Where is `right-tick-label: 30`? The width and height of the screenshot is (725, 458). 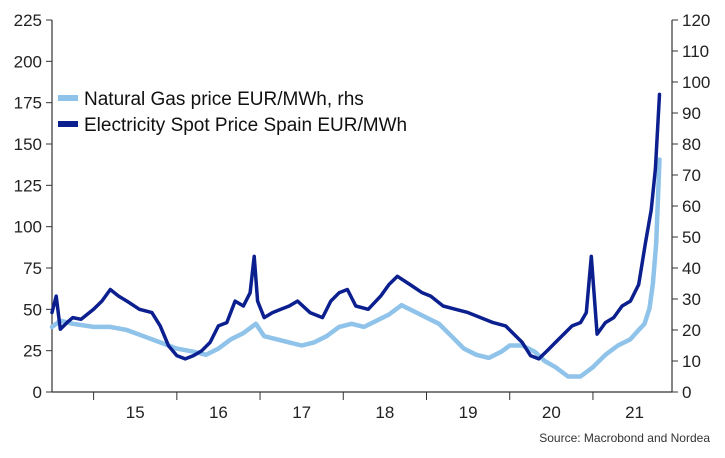 right-tick-label: 30 is located at coordinates (691, 299).